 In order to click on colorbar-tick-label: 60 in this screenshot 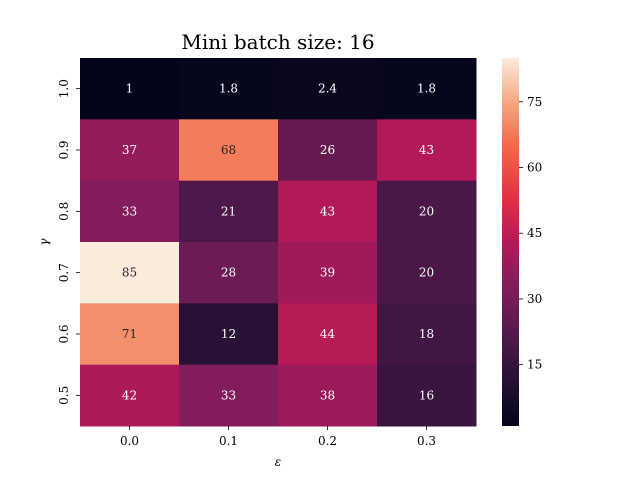, I will do `click(534, 168)`.